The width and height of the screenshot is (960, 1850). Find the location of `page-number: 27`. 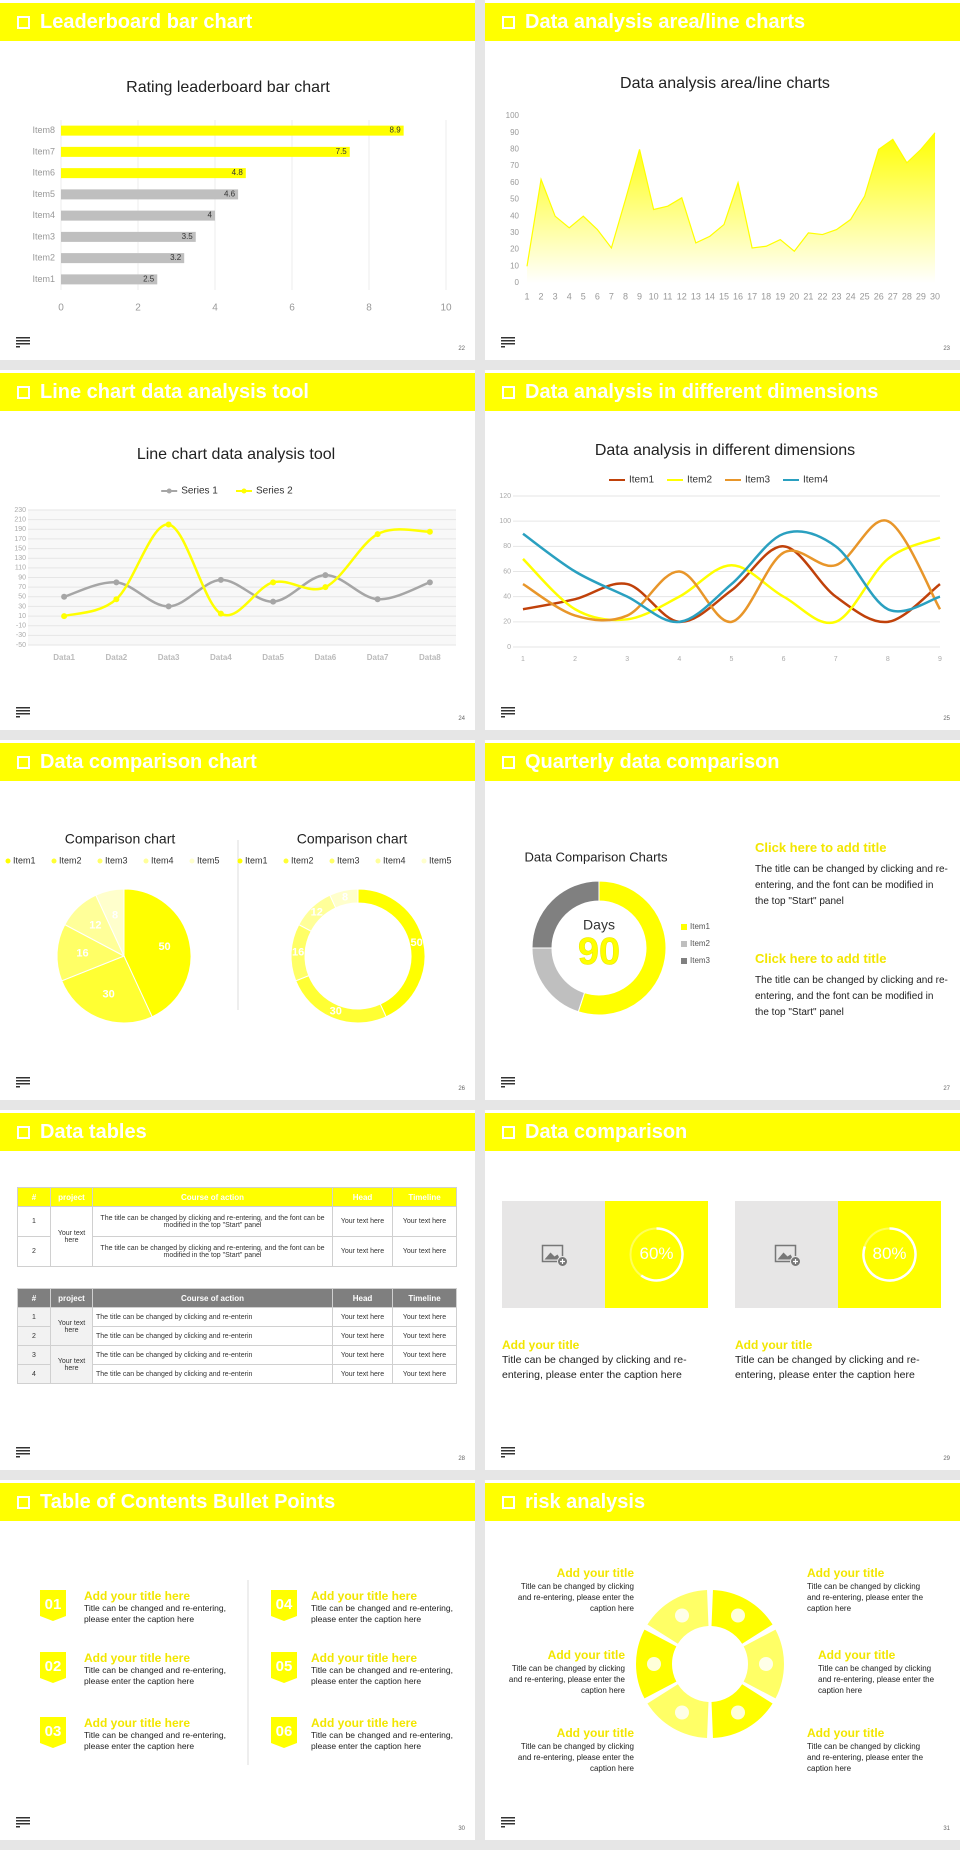

page-number: 27 is located at coordinates (946, 1089).